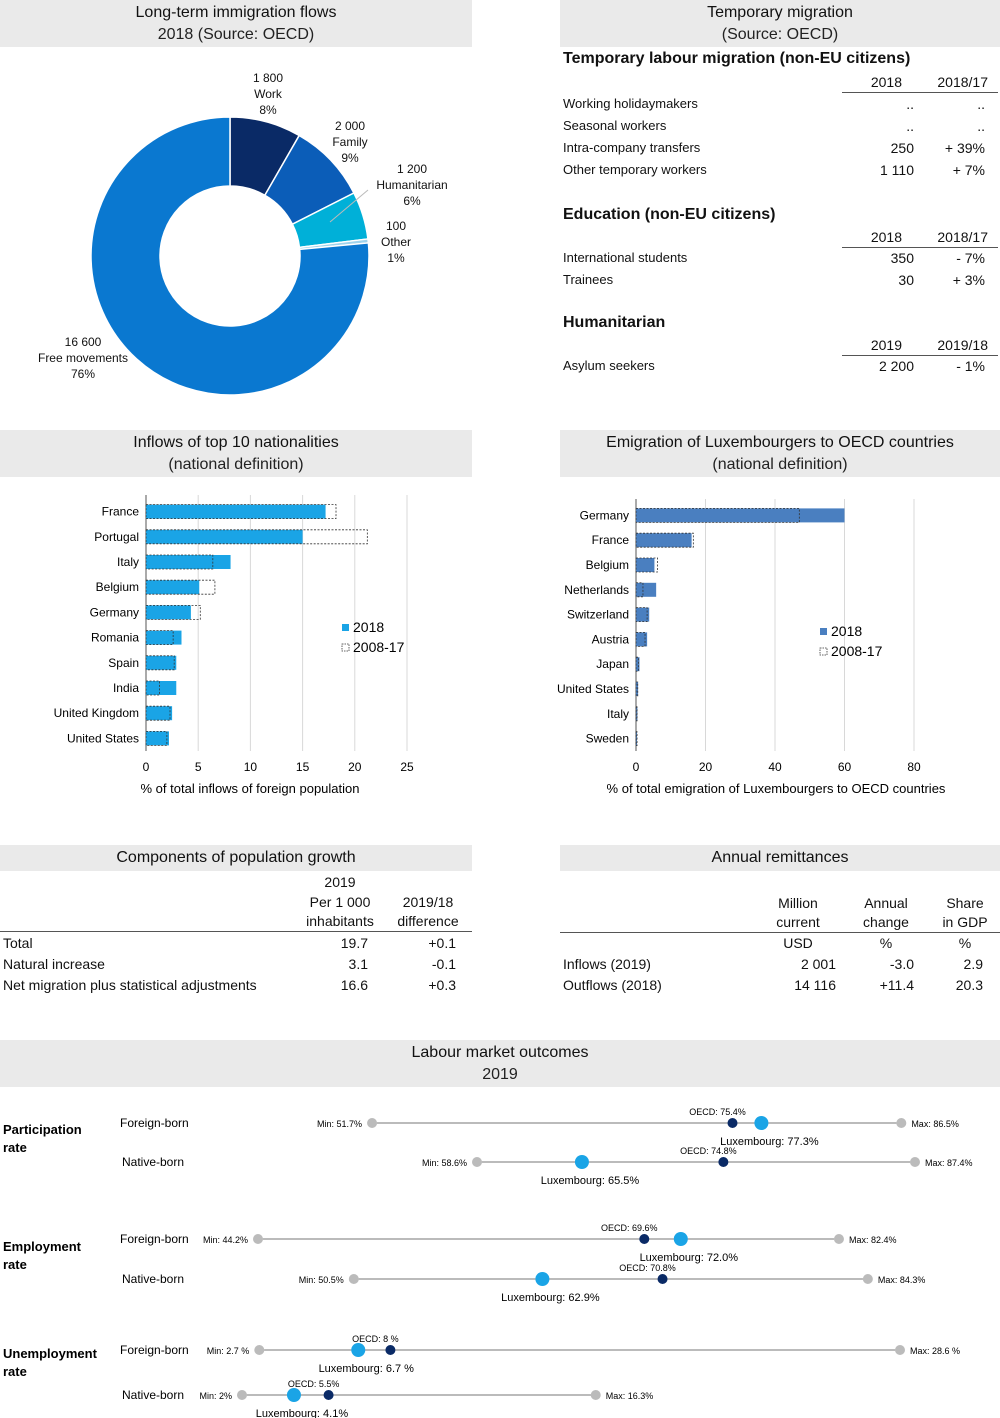 Image resolution: width=1000 pixels, height=1418 pixels. Describe the element at coordinates (236, 34) in the screenshot. I see `immigration-subtitle: 2018 (Source: OECD)` at that location.